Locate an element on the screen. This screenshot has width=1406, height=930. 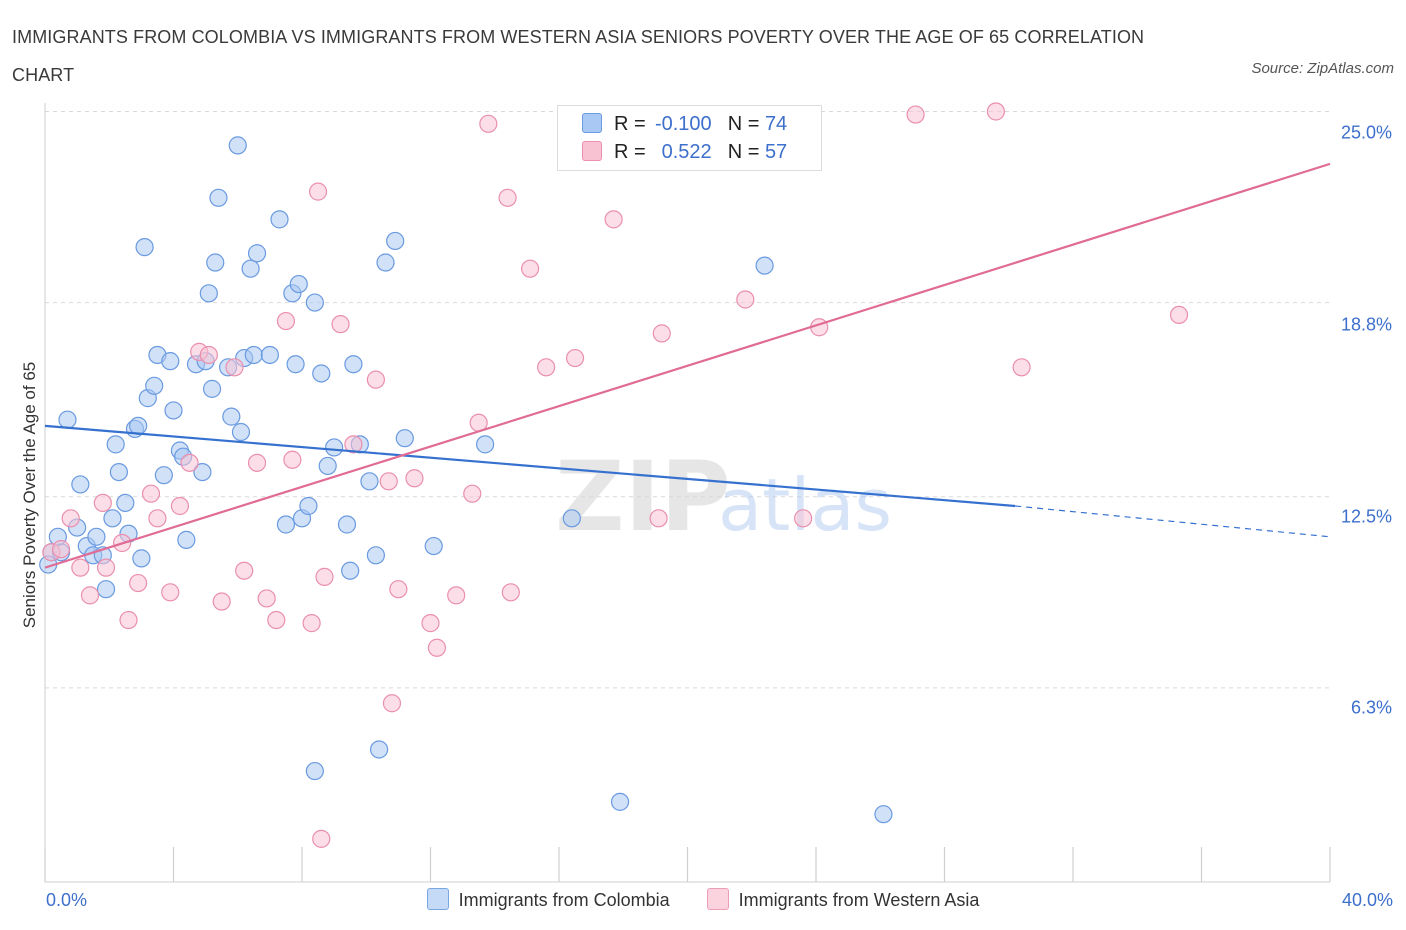
trend-line-colombia is located at coordinates (530, 466).